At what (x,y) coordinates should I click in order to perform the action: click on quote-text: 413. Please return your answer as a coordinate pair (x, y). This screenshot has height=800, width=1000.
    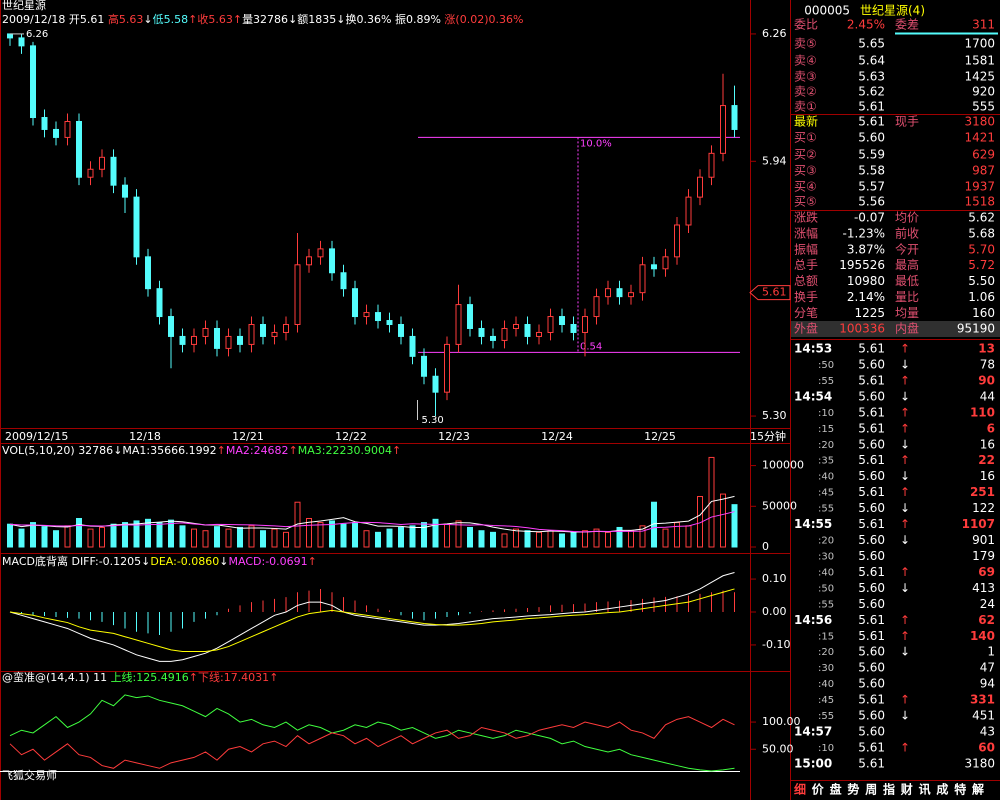
    Looking at the image, I should click on (983, 588).